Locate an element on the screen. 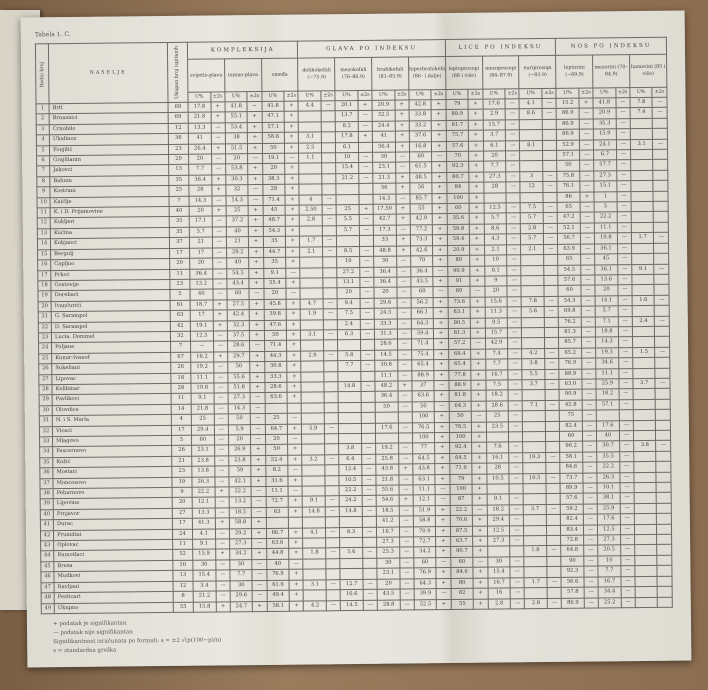 This screenshot has width=708, height=690. percent-cell: 10 is located at coordinates (609, 561).